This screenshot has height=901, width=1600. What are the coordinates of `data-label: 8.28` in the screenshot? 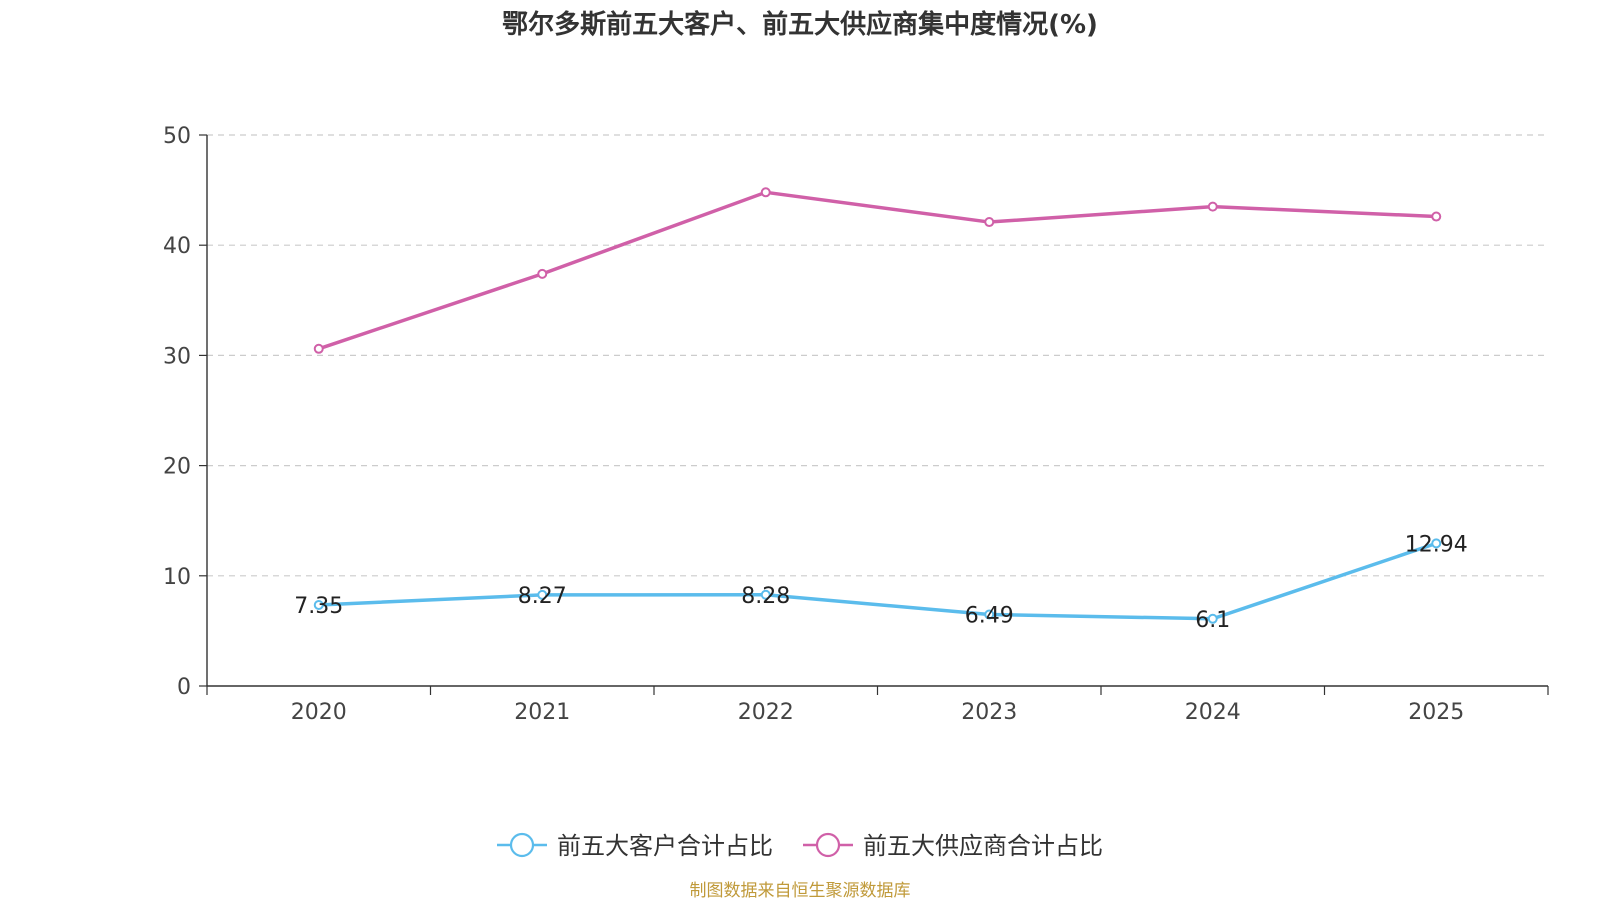 It's located at (765, 596).